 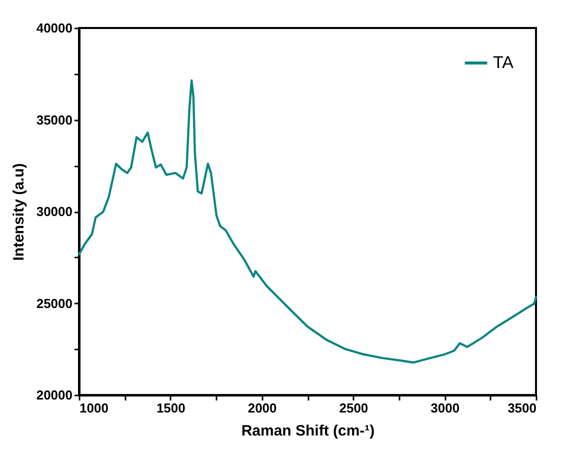 What do you see at coordinates (503, 62) in the screenshot?
I see `legend-label: TA` at bounding box center [503, 62].